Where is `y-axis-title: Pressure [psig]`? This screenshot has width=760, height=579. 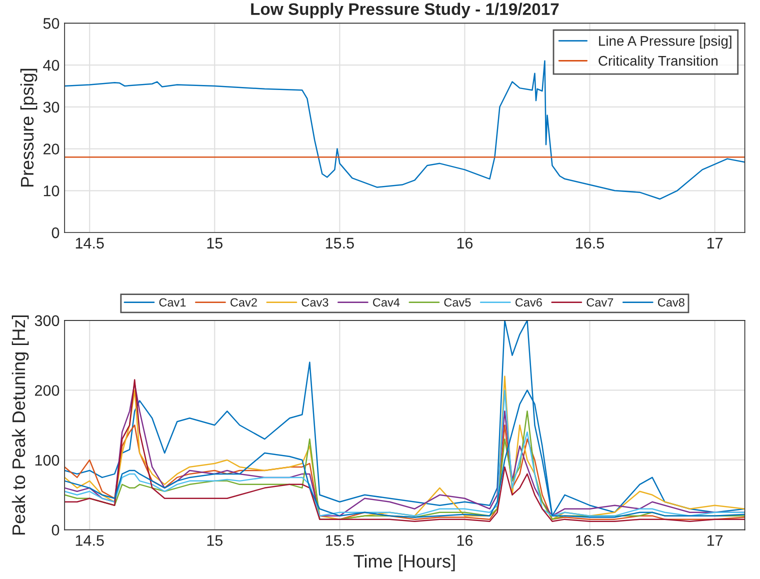
y-axis-title: Pressure [psig] is located at coordinates (29, 127).